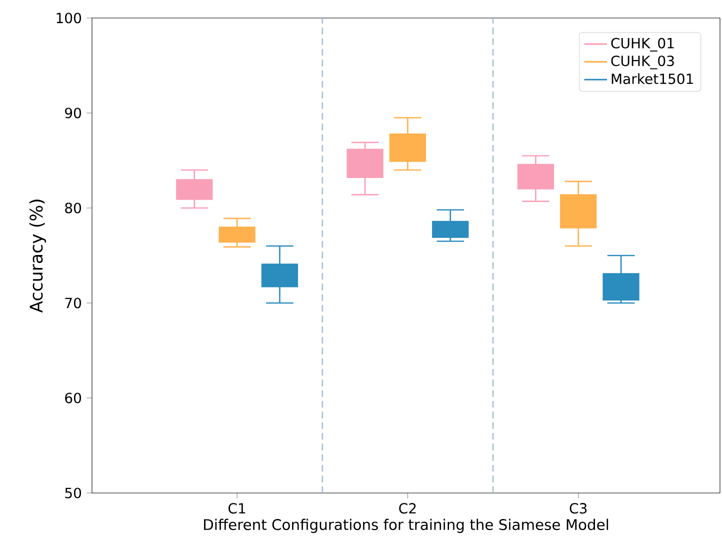  I want to click on x-axis-title: Different Configurations for training the Siamese Model, so click(406, 525).